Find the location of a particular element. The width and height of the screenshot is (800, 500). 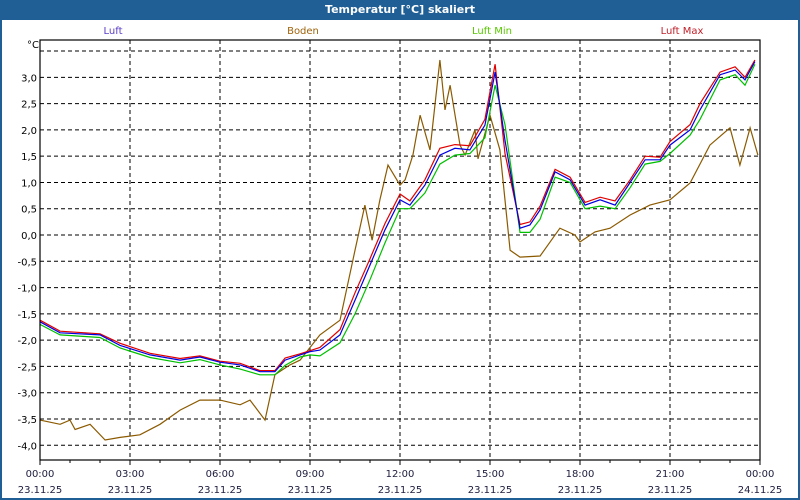

legend-item-boden: Boden is located at coordinates (303, 31).